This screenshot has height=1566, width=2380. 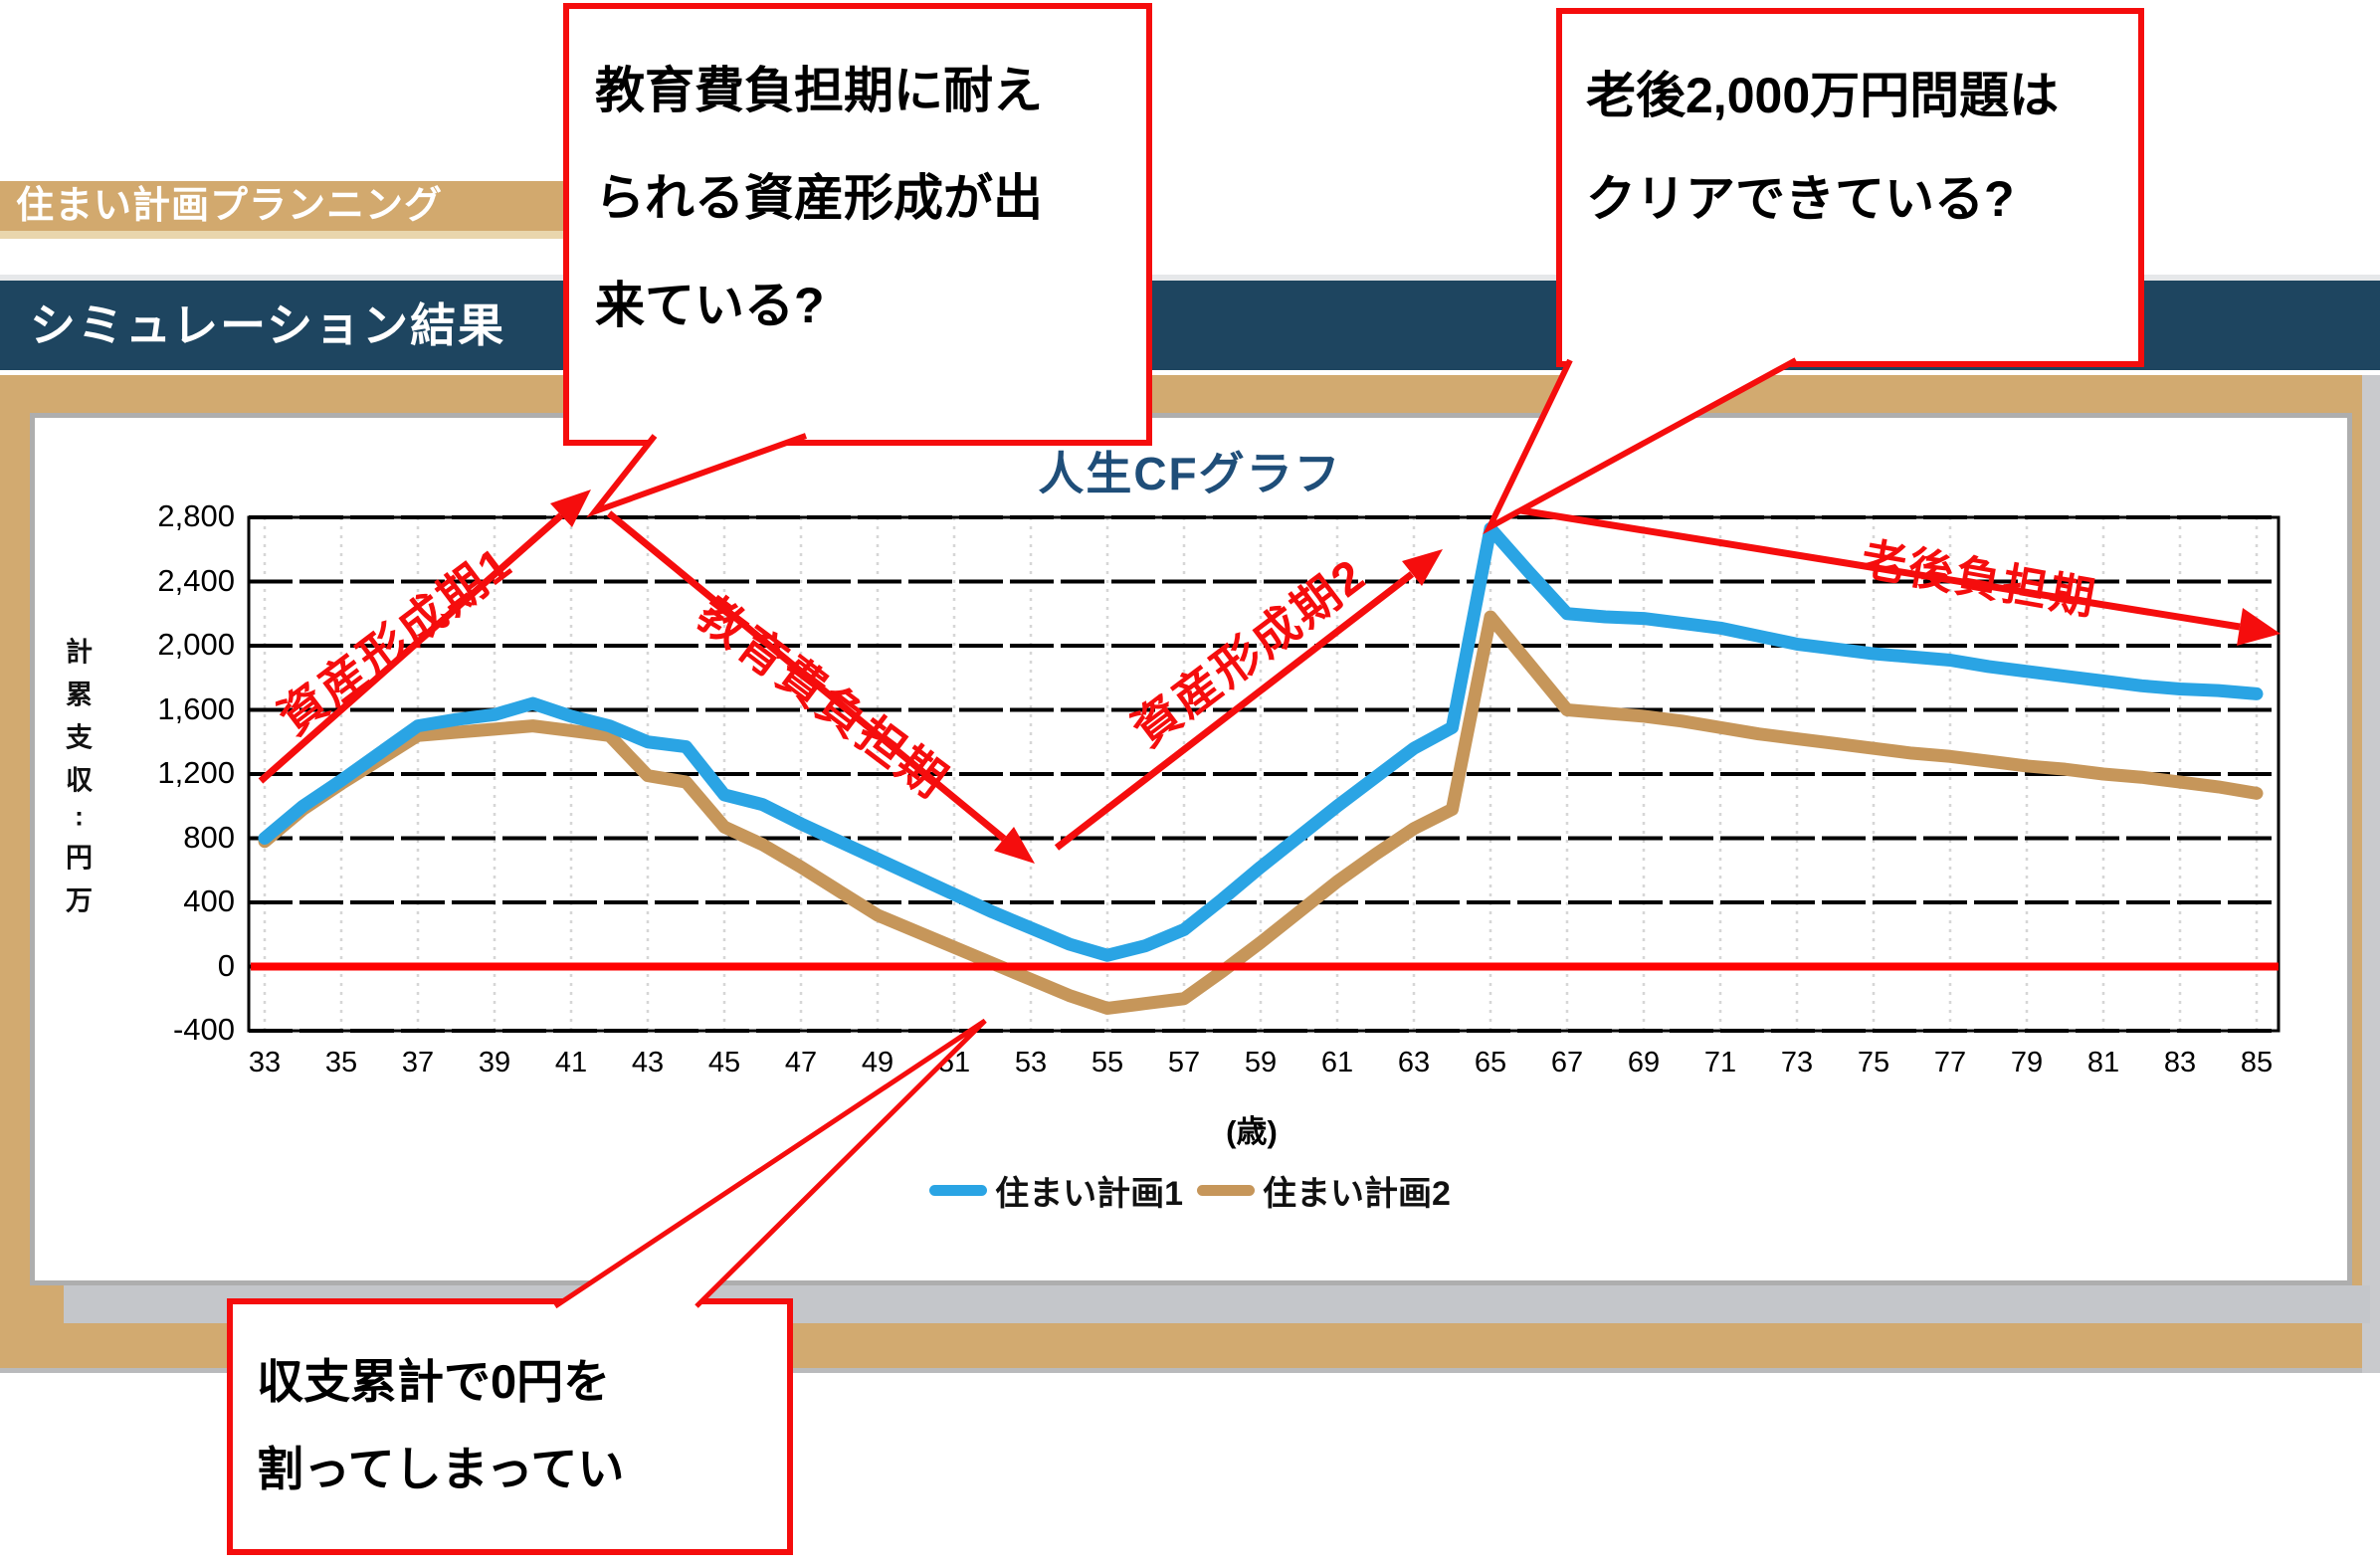 What do you see at coordinates (1337, 1062) in the screenshot?
I see `x-tick-label: 61` at bounding box center [1337, 1062].